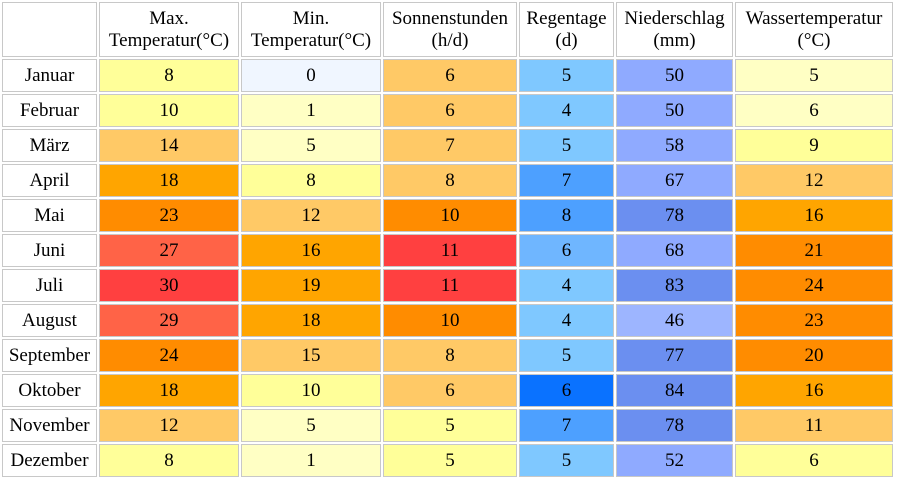 This screenshot has width=899, height=479. I want to click on cell-max-temperature: 18, so click(169, 390).